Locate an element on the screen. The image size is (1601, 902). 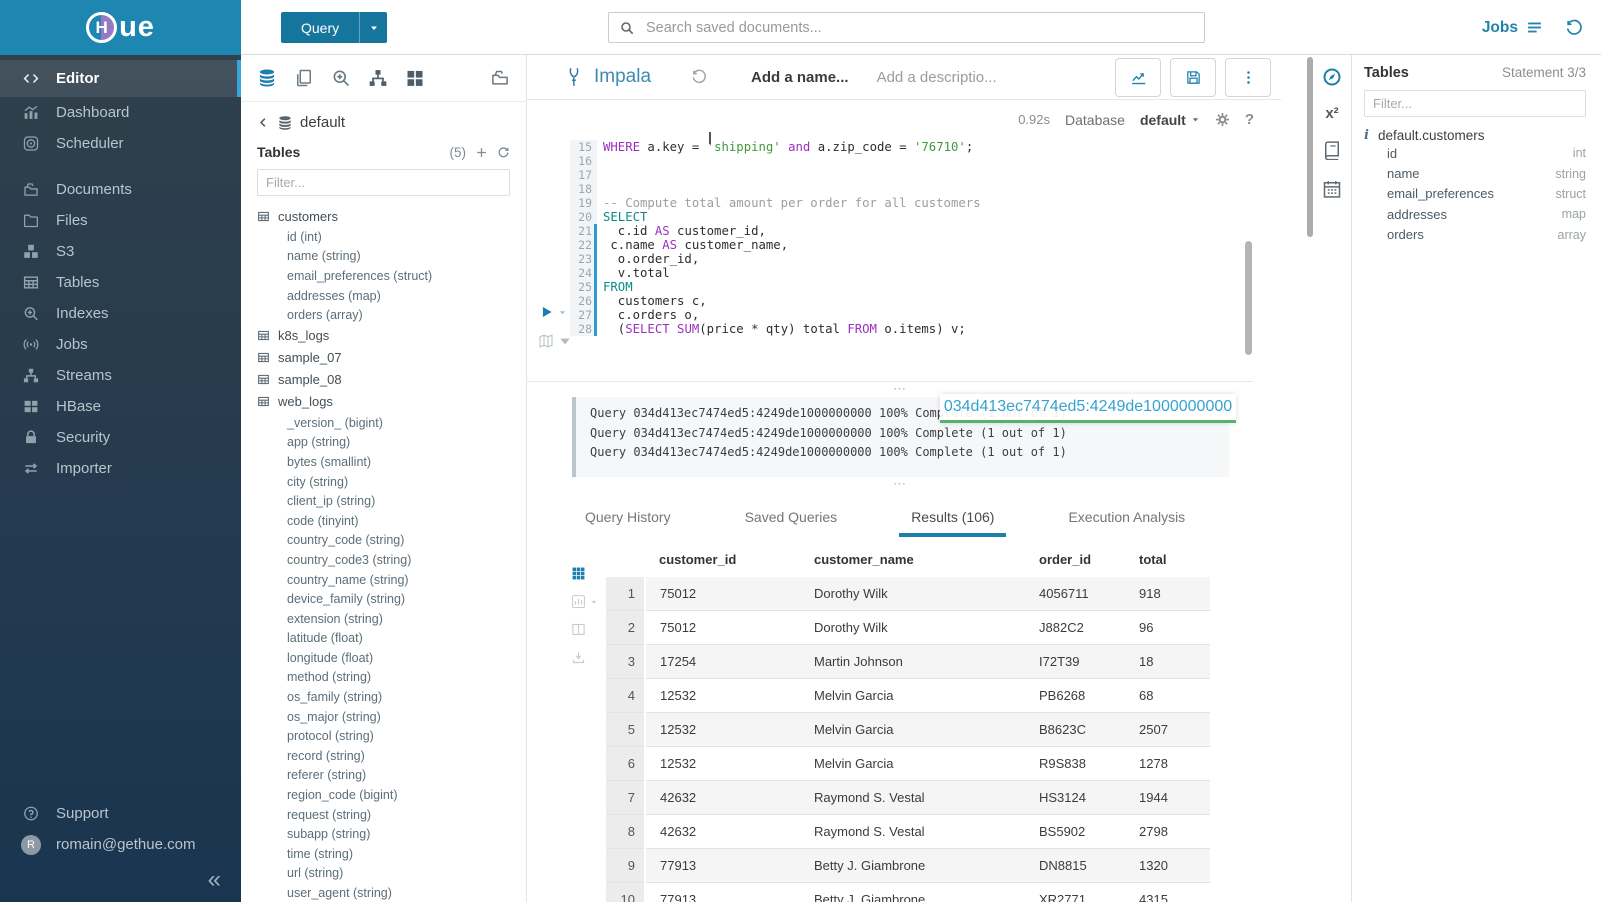
column-item: url (string) is located at coordinates (315, 873).